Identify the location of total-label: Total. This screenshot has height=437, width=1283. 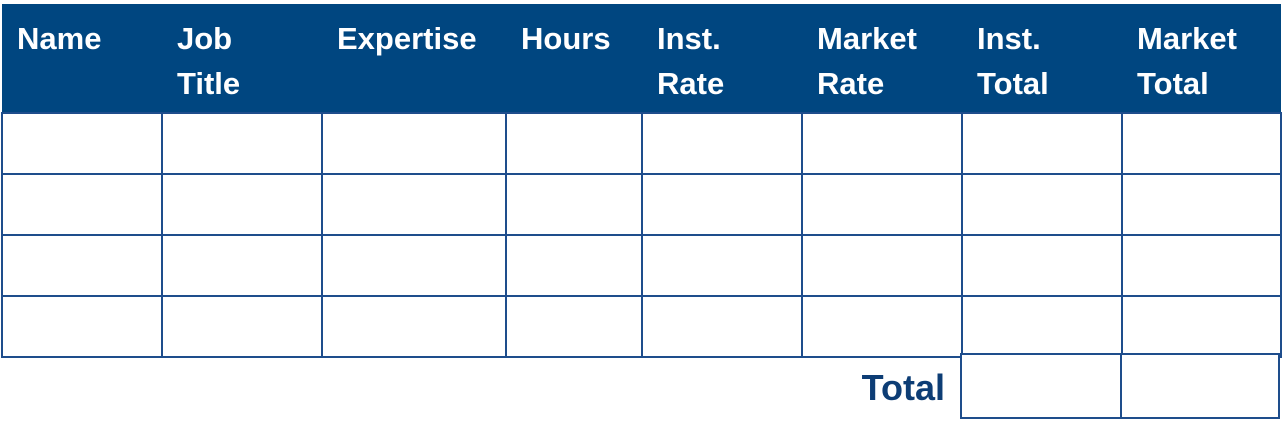
(903, 387).